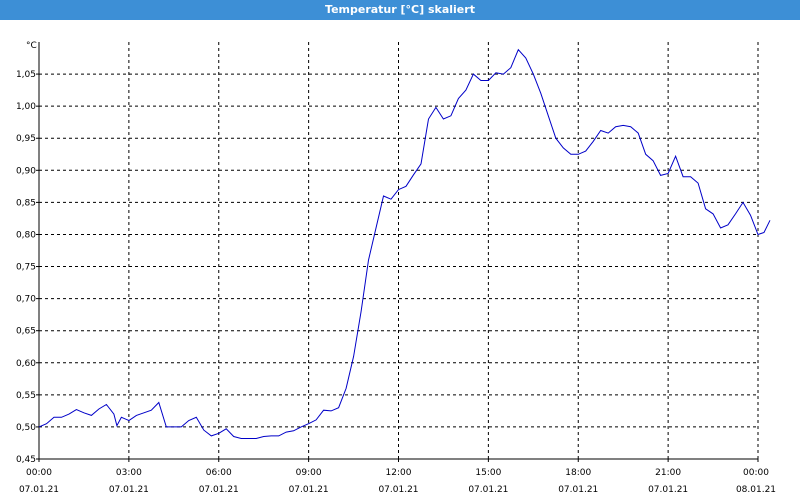  I want to click on x-tick-label-time: 21:00, so click(668, 473).